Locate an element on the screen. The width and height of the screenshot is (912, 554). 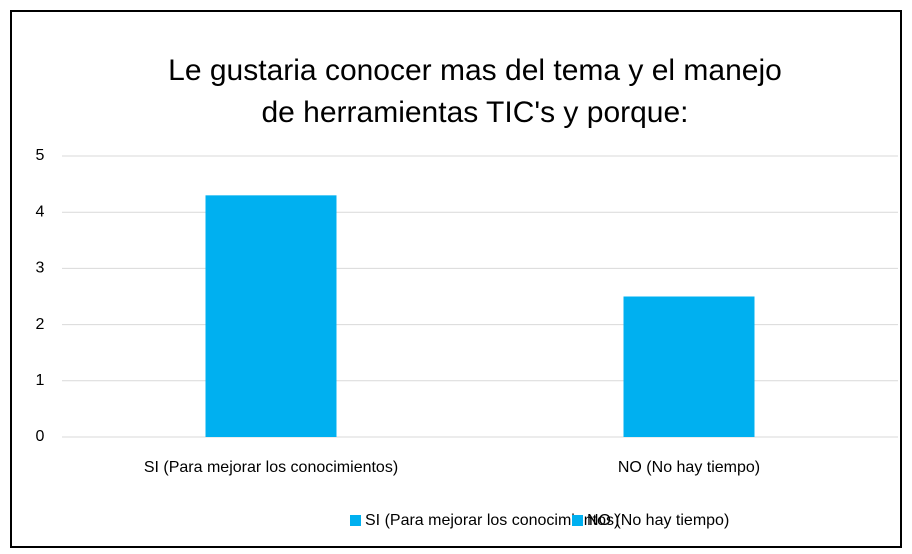
y-tick-label: 5 is located at coordinates (40, 155).